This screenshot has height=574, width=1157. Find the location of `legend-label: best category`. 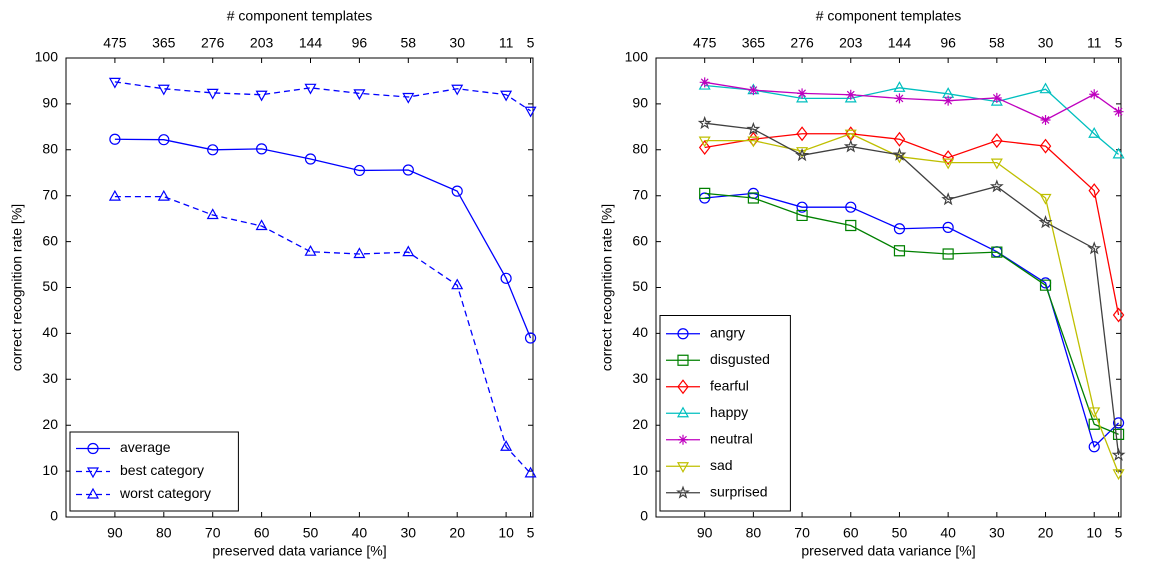

legend-label: best category is located at coordinates (162, 470).